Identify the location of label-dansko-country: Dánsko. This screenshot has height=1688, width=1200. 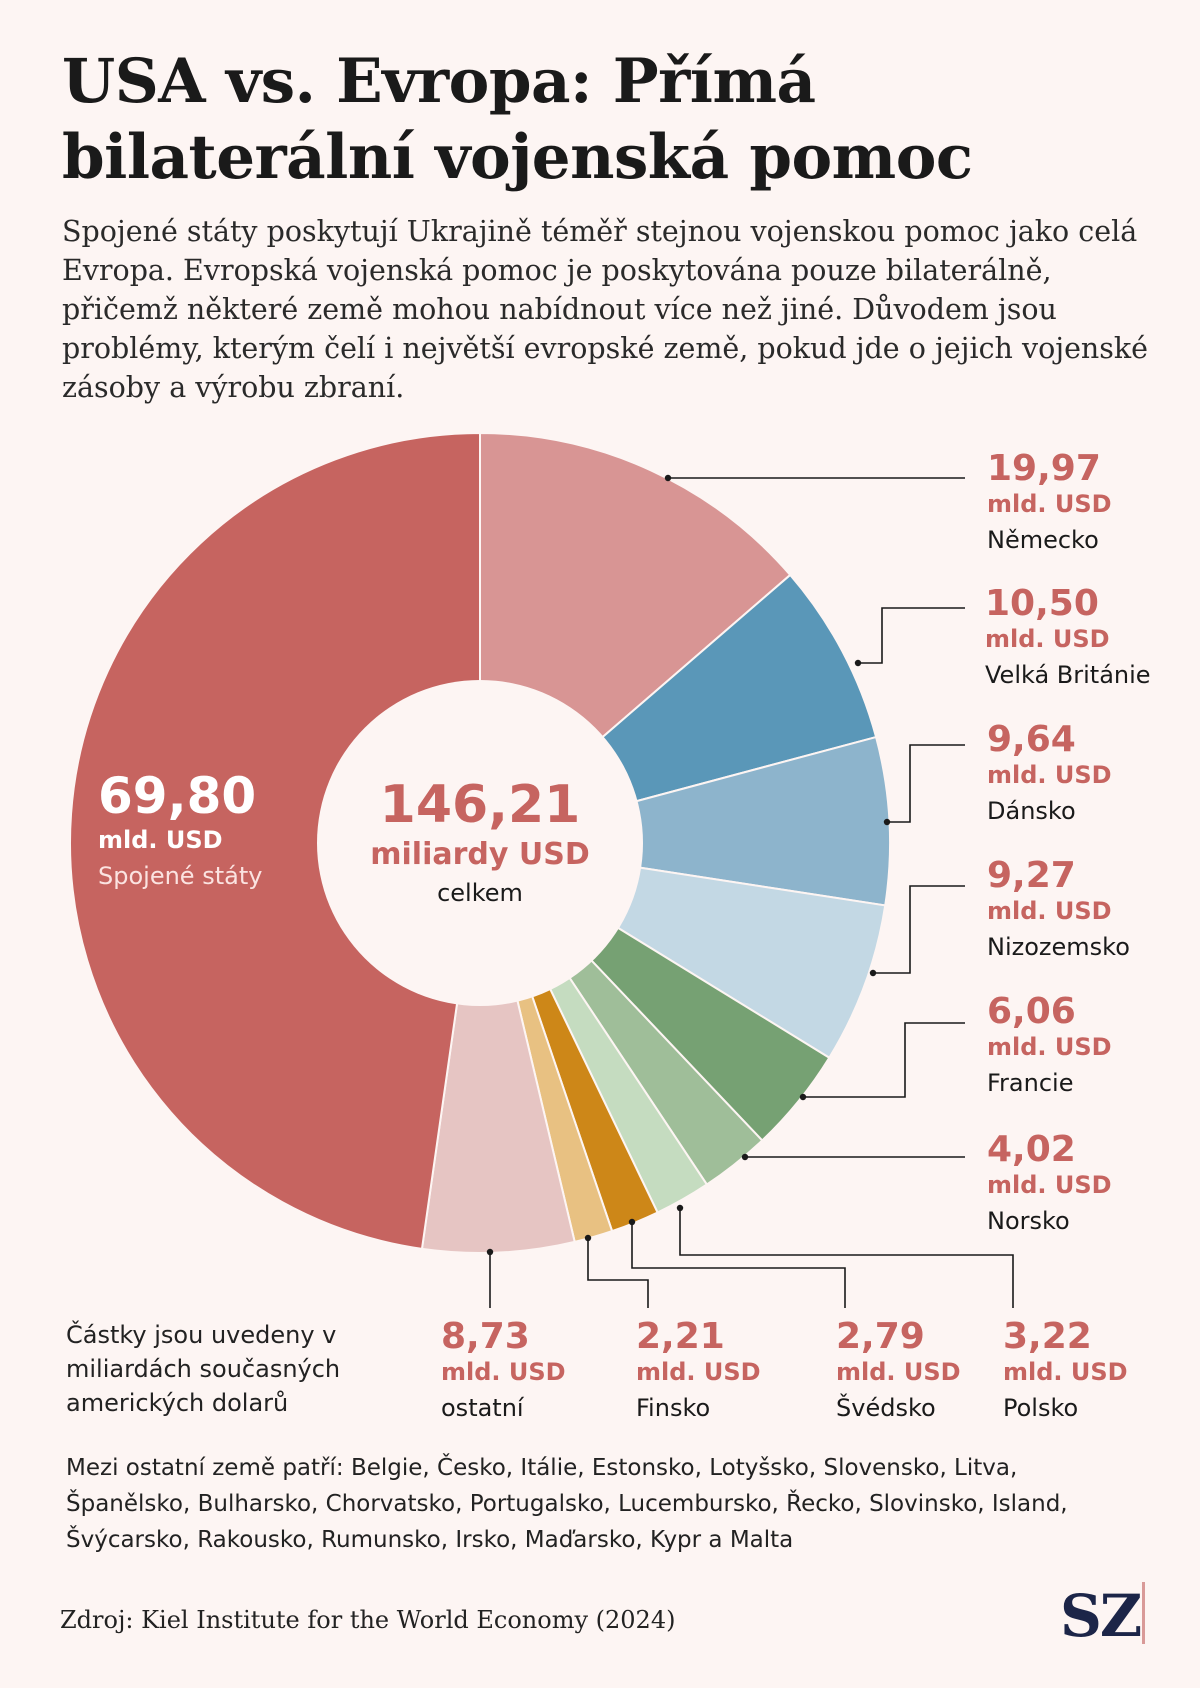
(1031, 811).